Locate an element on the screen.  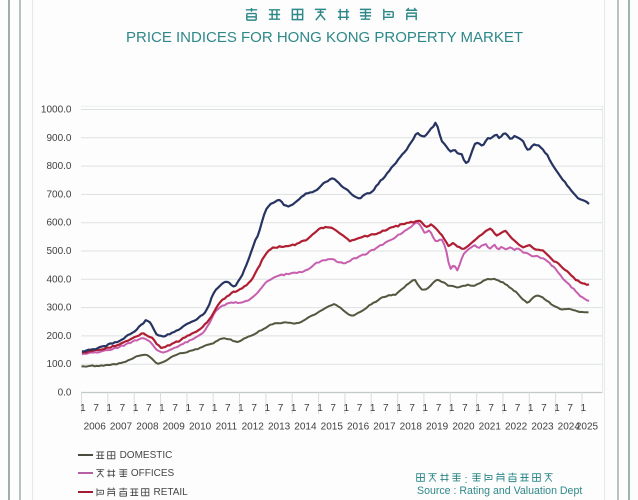
svg-text: 2017 is located at coordinates (384, 427).